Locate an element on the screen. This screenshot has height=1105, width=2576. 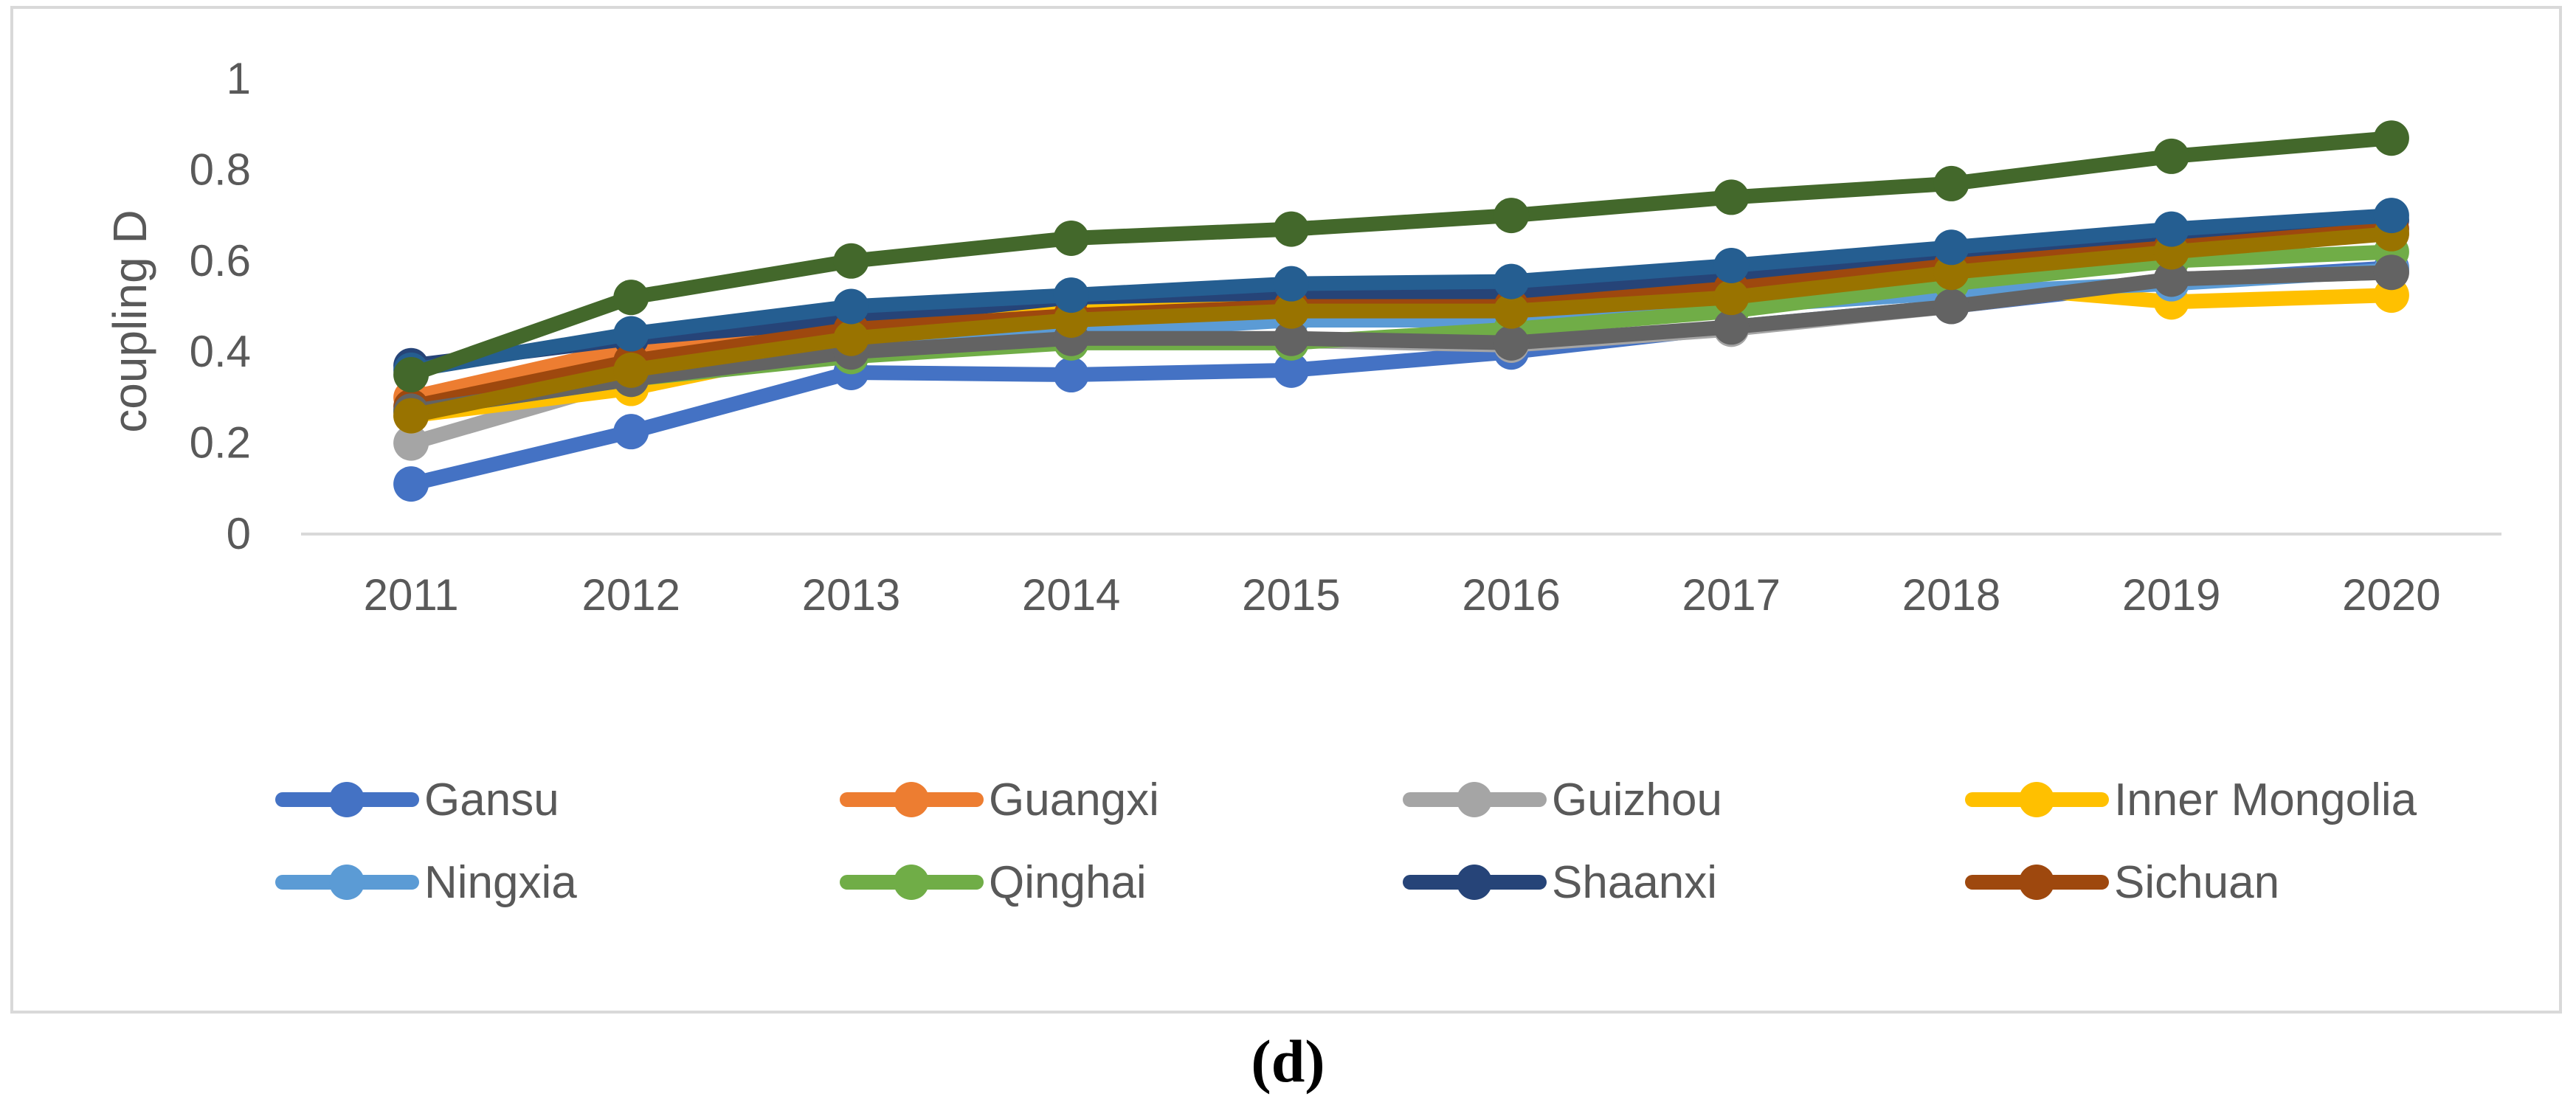
legend-label: Ningxia is located at coordinates (500, 882).